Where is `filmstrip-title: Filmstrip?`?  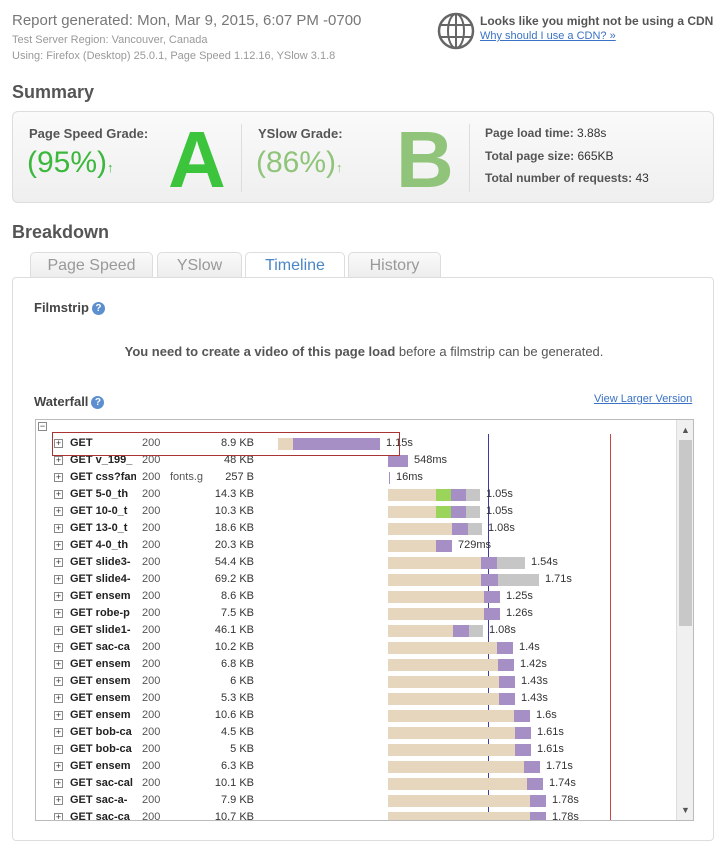 filmstrip-title: Filmstrip? is located at coordinates (69, 307).